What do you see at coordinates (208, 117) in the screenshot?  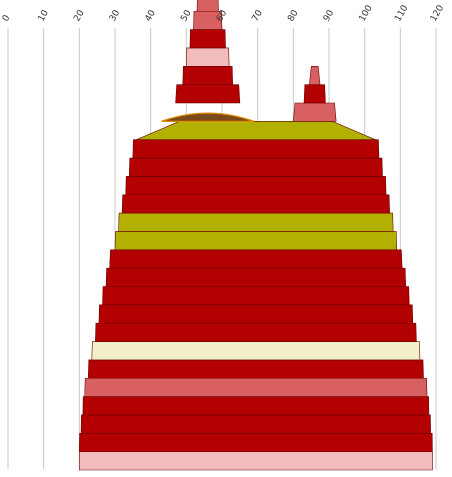 I see `left-peak-band-cap` at bounding box center [208, 117].